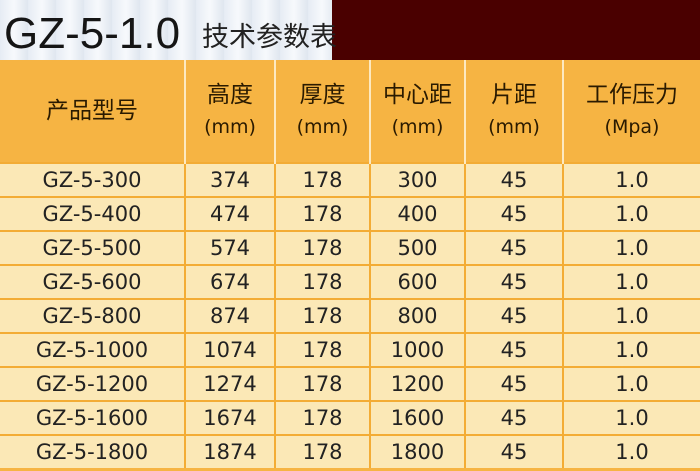 The width and height of the screenshot is (700, 471). What do you see at coordinates (513, 111) in the screenshot?
I see `column-header: 片距 (mm)` at bounding box center [513, 111].